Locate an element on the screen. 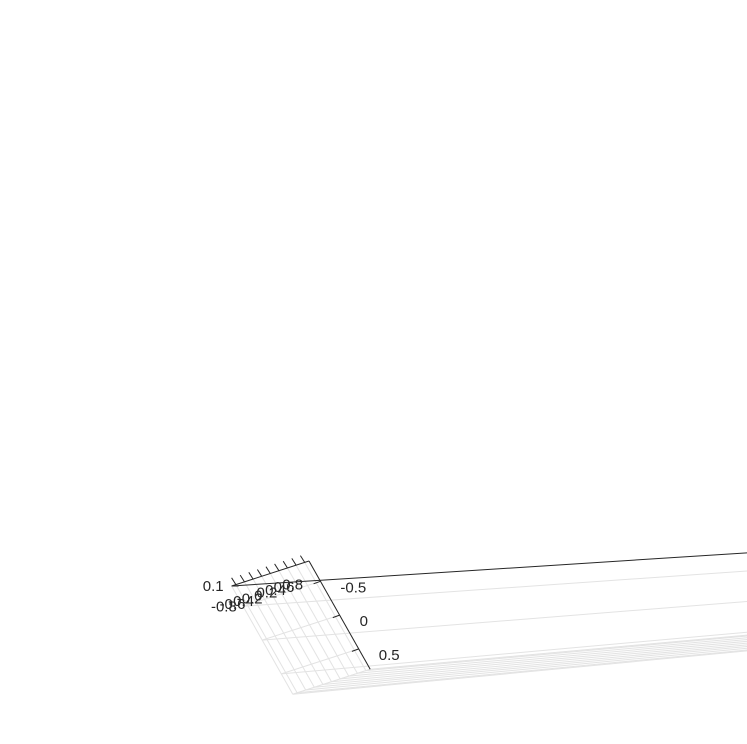 The image size is (747, 744). grid-lines is located at coordinates (489, 627).